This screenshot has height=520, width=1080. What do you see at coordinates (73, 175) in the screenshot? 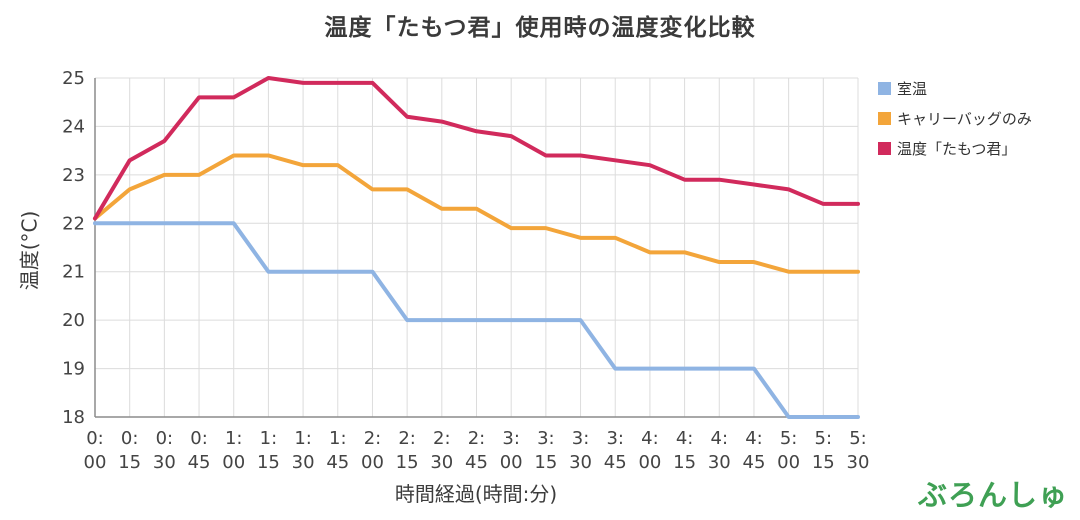
I see `y-tick-label: 23` at bounding box center [73, 175].